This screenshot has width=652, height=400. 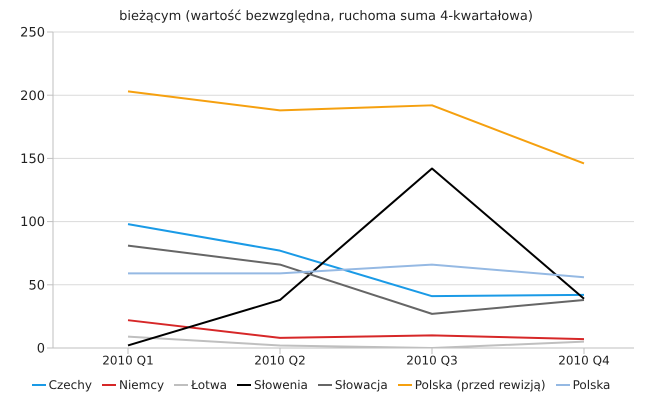 I want to click on x-tick-label: 2010 Q4, so click(x=584, y=361).